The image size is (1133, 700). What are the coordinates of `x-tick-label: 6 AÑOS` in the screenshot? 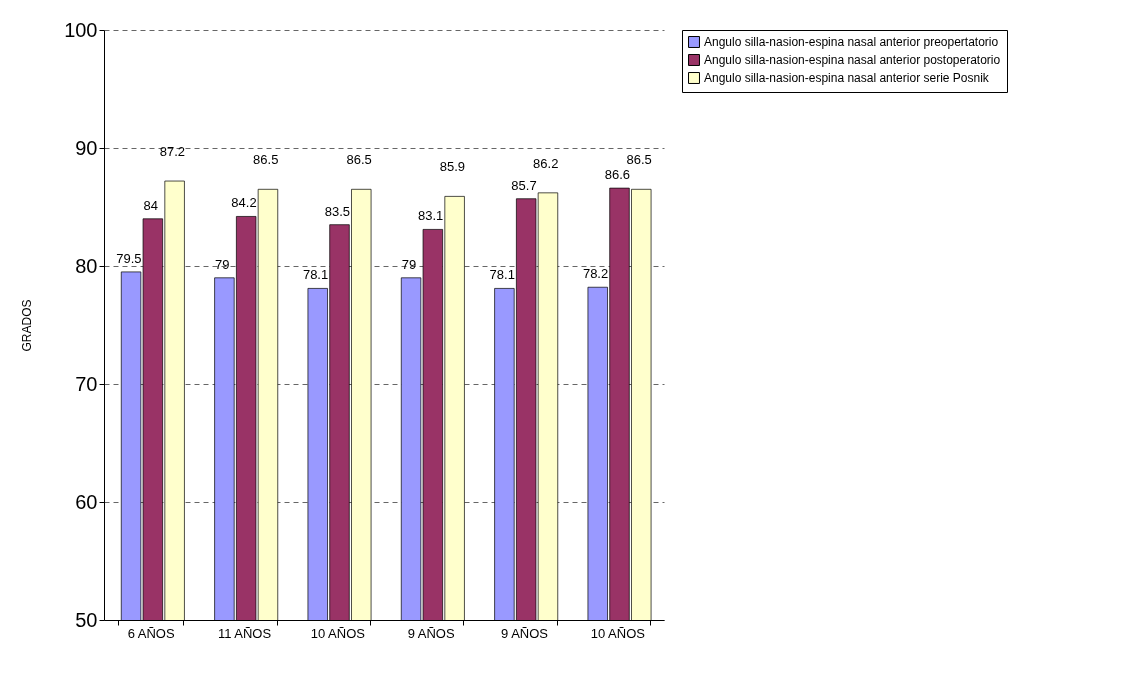 It's located at (151, 633).